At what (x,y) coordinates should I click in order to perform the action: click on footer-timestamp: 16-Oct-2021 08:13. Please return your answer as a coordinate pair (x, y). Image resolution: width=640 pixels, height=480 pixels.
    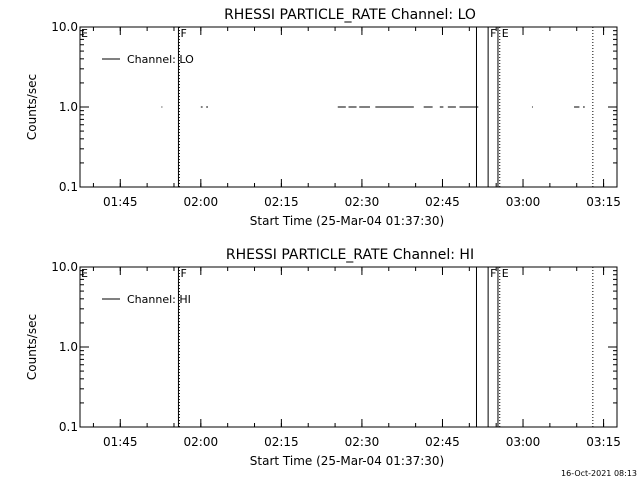
    Looking at the image, I should click on (599, 473).